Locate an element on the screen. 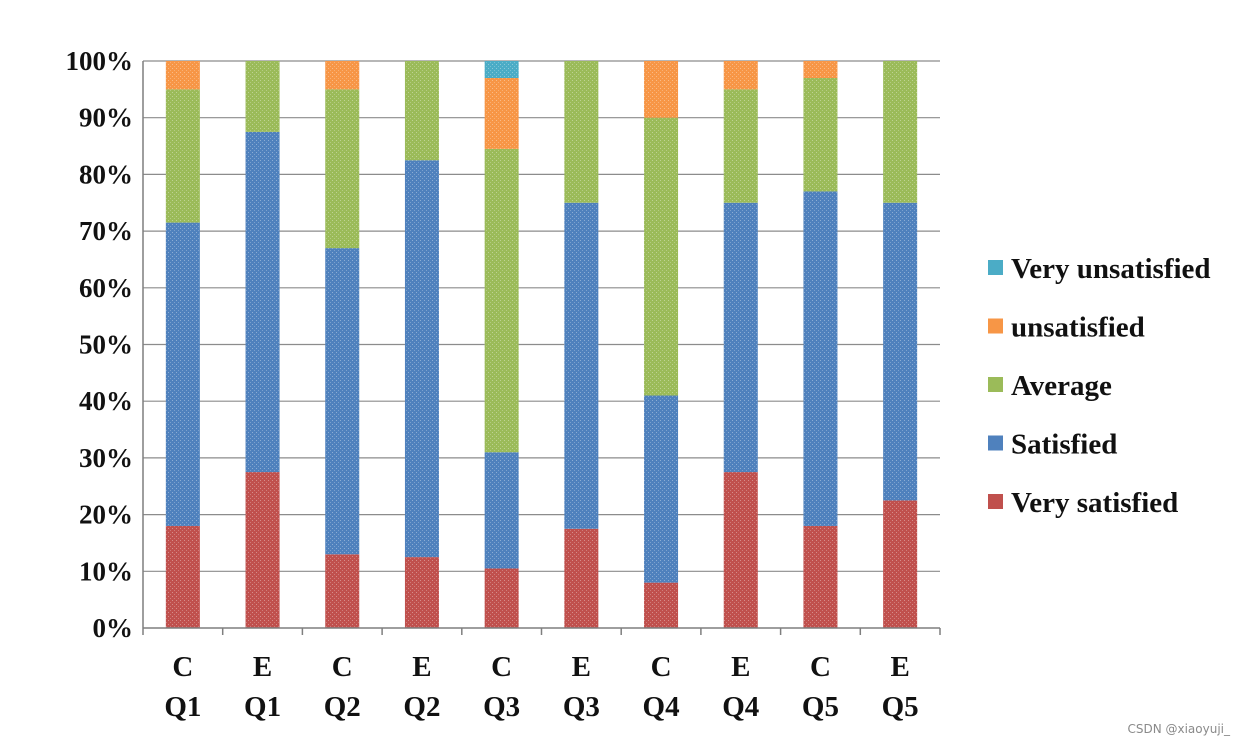  watermark: CSDN @xiaoyuji_ is located at coordinates (1178, 729).